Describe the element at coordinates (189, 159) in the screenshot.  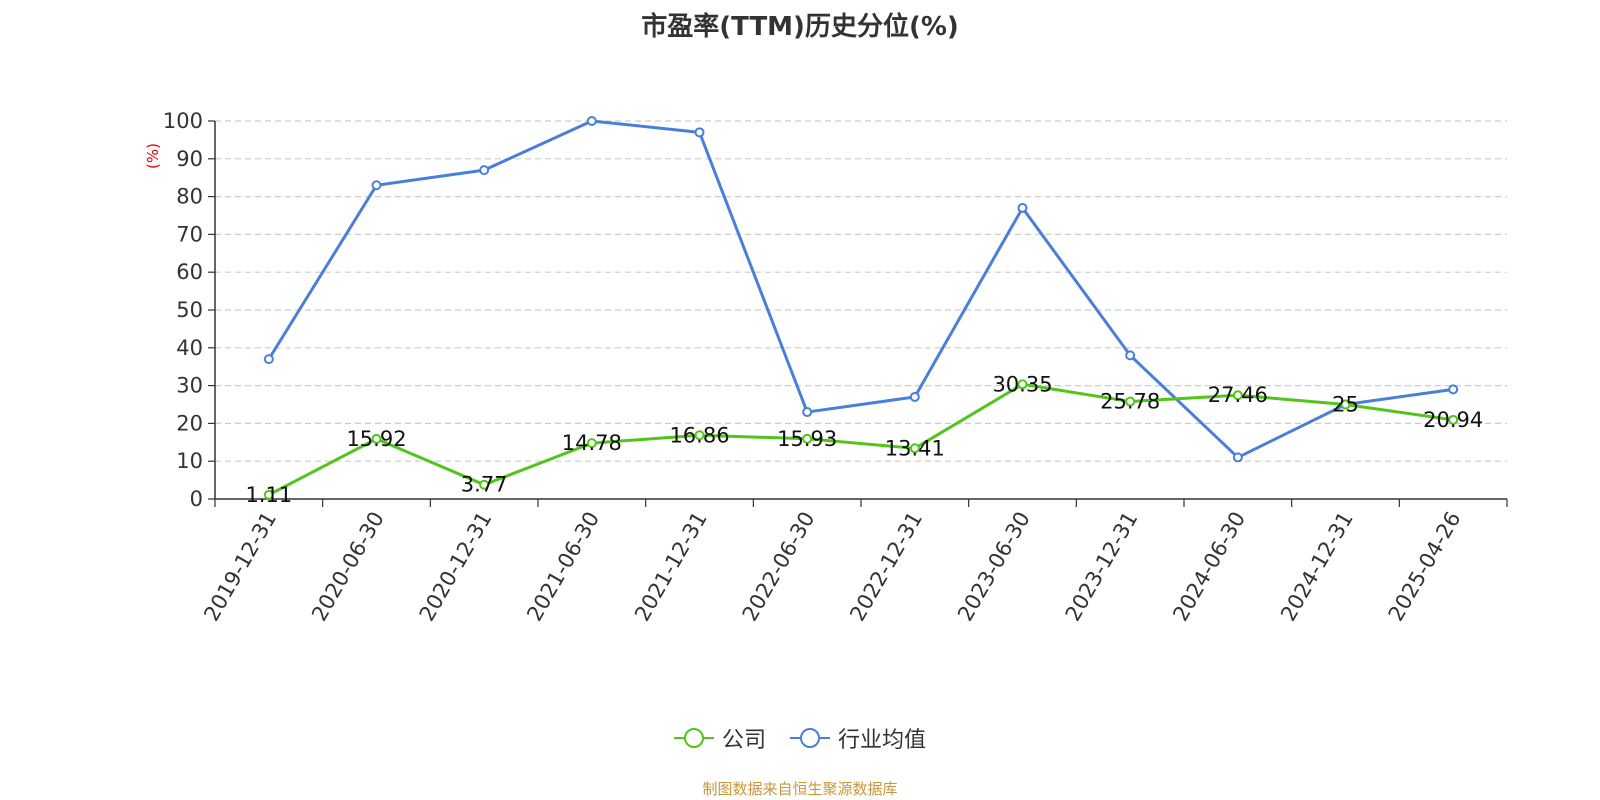
I see `y-tick-label: 90` at that location.